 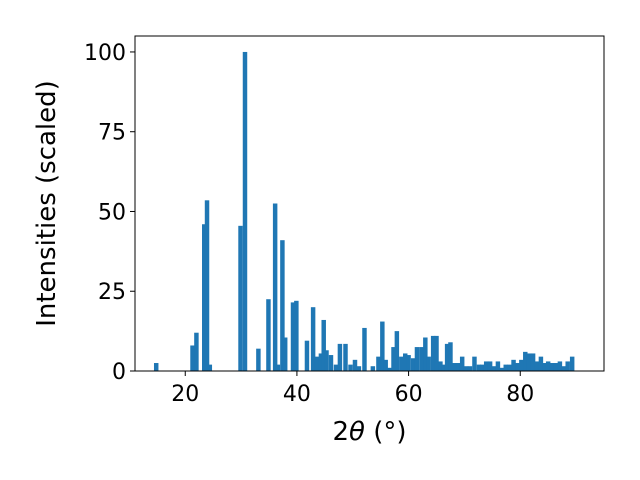 I want to click on x-tick-label: 40, so click(x=297, y=394).